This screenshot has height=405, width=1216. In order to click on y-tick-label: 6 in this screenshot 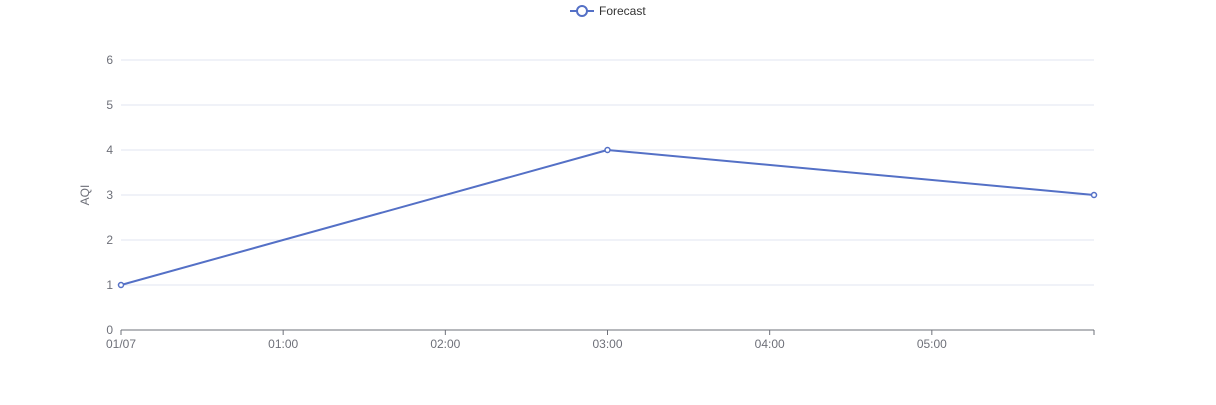, I will do `click(109, 60)`.